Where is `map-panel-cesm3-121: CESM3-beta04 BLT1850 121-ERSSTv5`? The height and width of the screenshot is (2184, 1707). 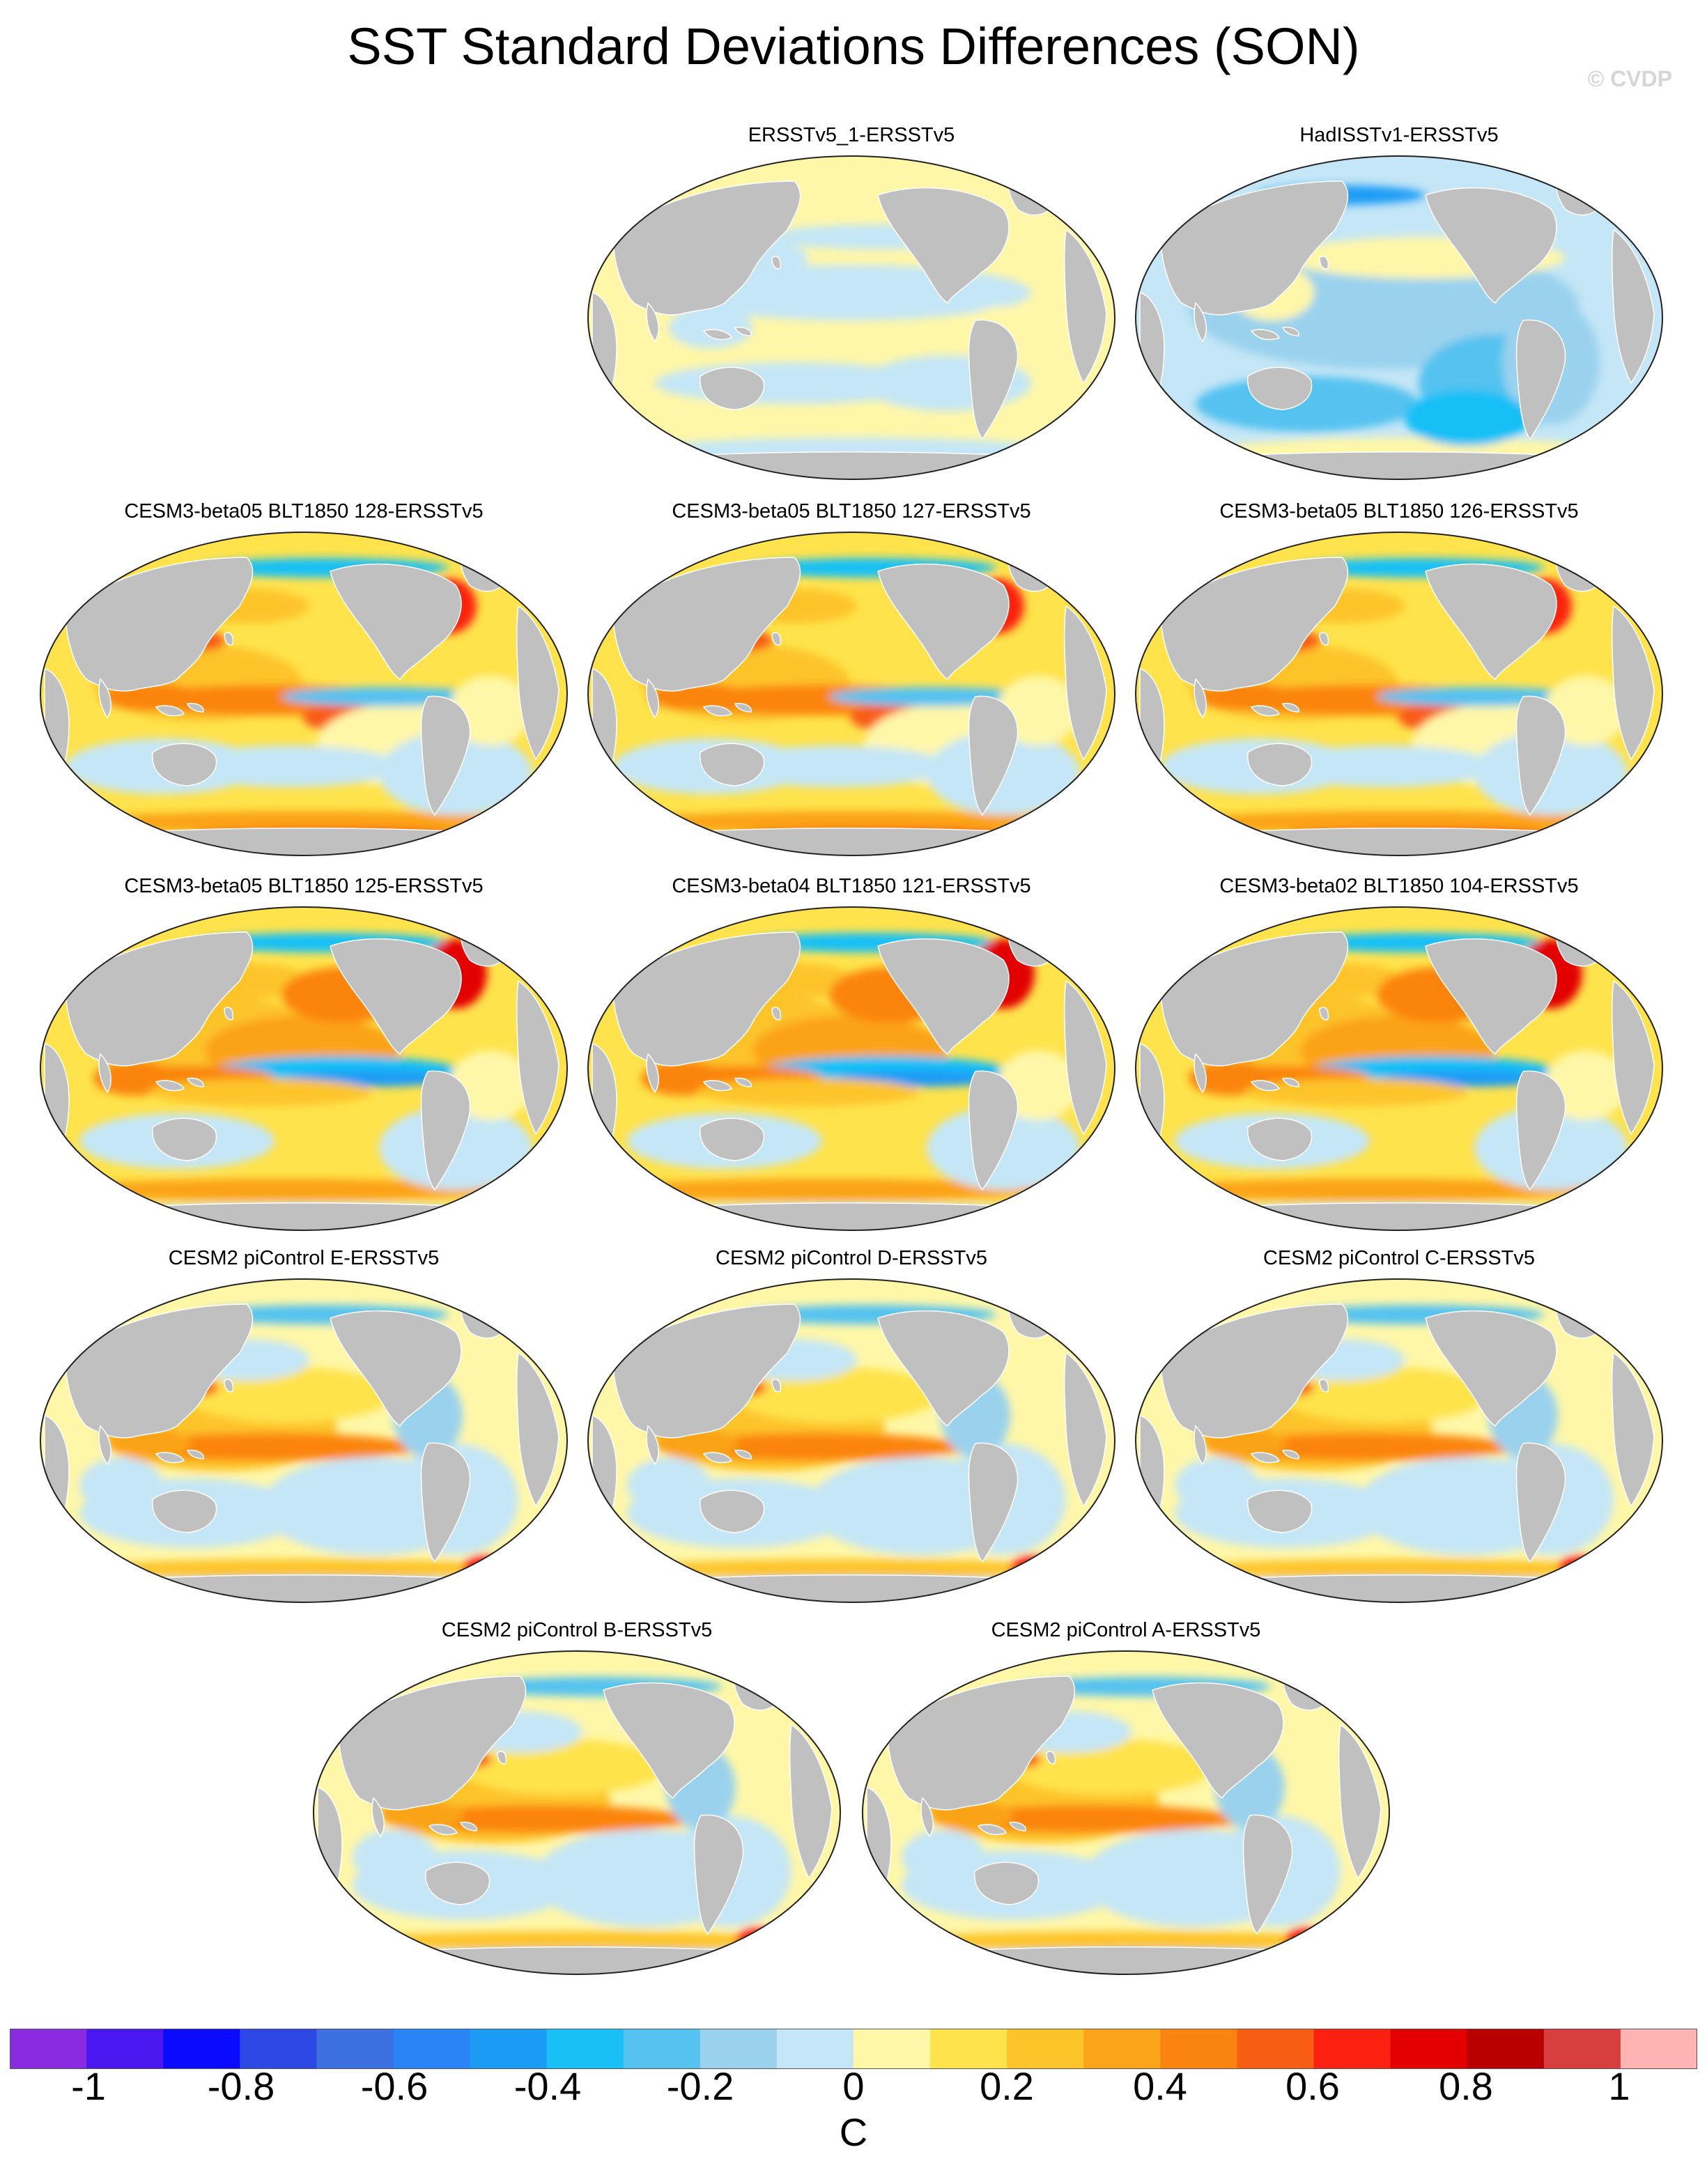
map-panel-cesm3-121: CESM3-beta04 BLT1850 121-ERSSTv5 is located at coordinates (852, 1055).